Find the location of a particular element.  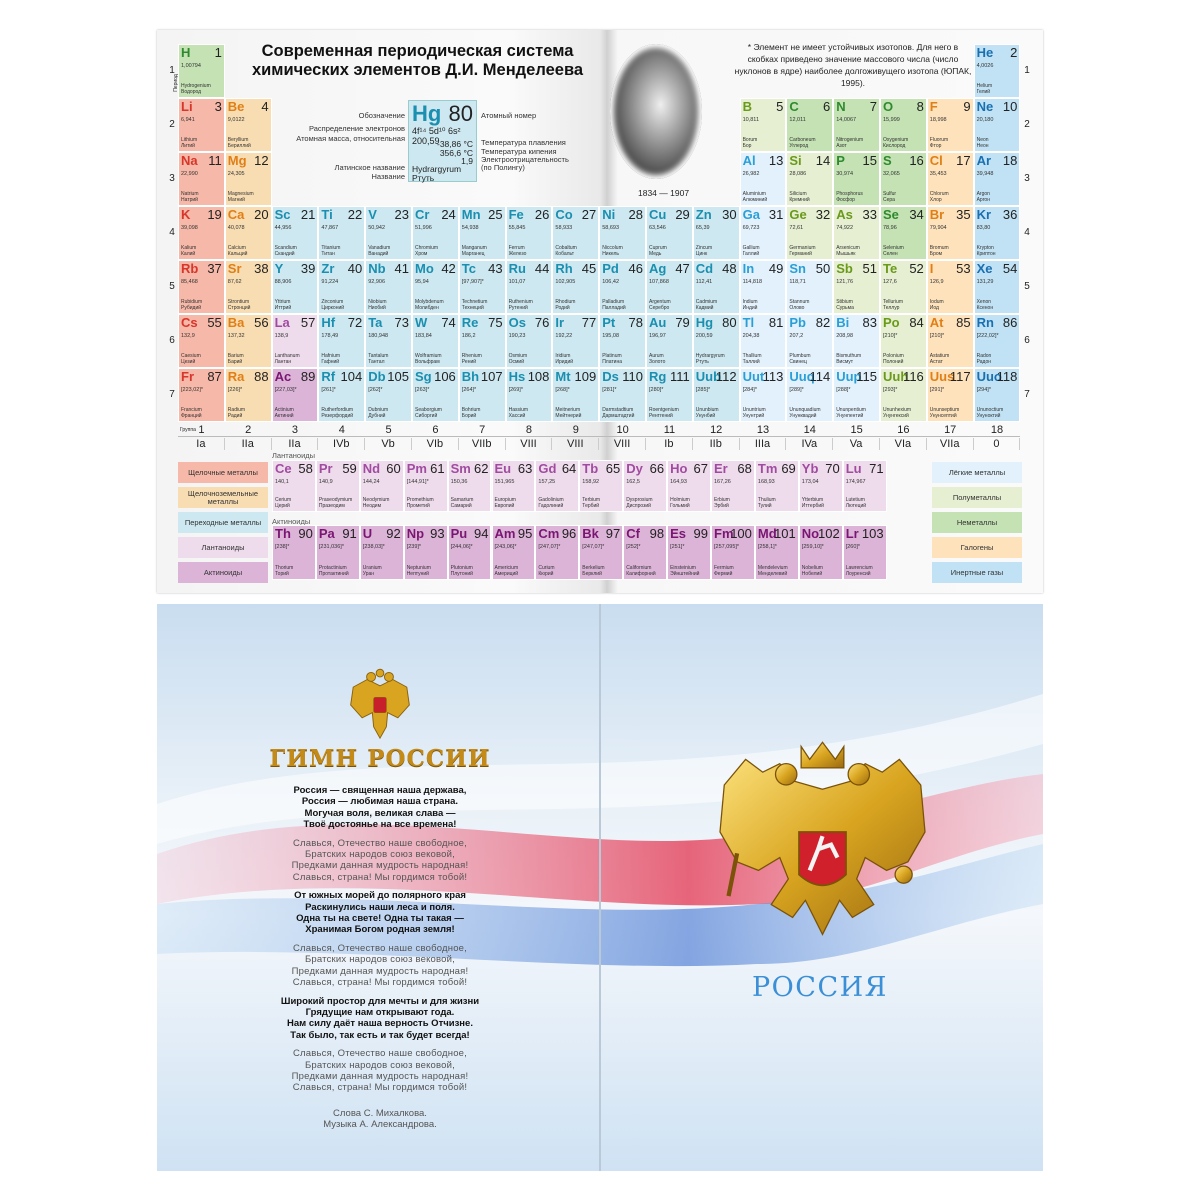

element-cell: Sr 38 87,62 Strontium Стронций is located at coordinates (248, 287).